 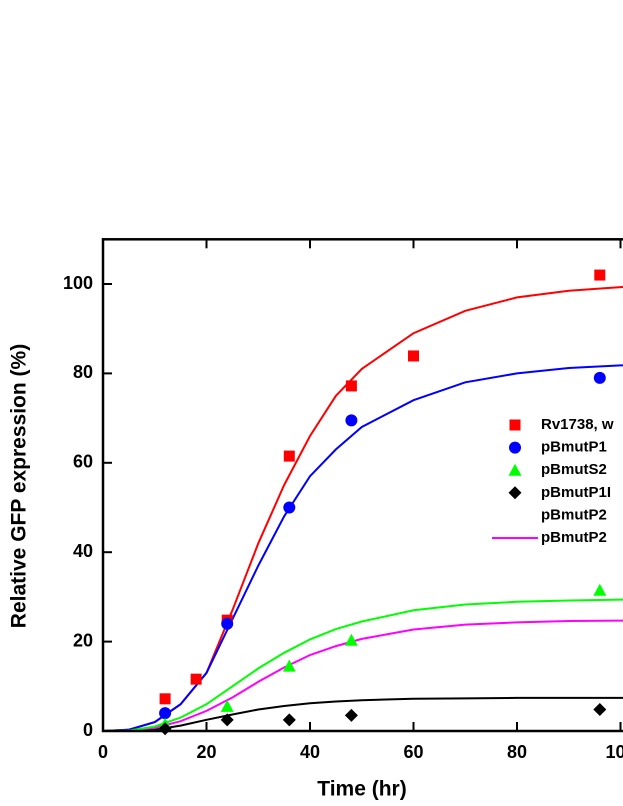 I want to click on legend-label: pBmutS2, so click(x=574, y=469).